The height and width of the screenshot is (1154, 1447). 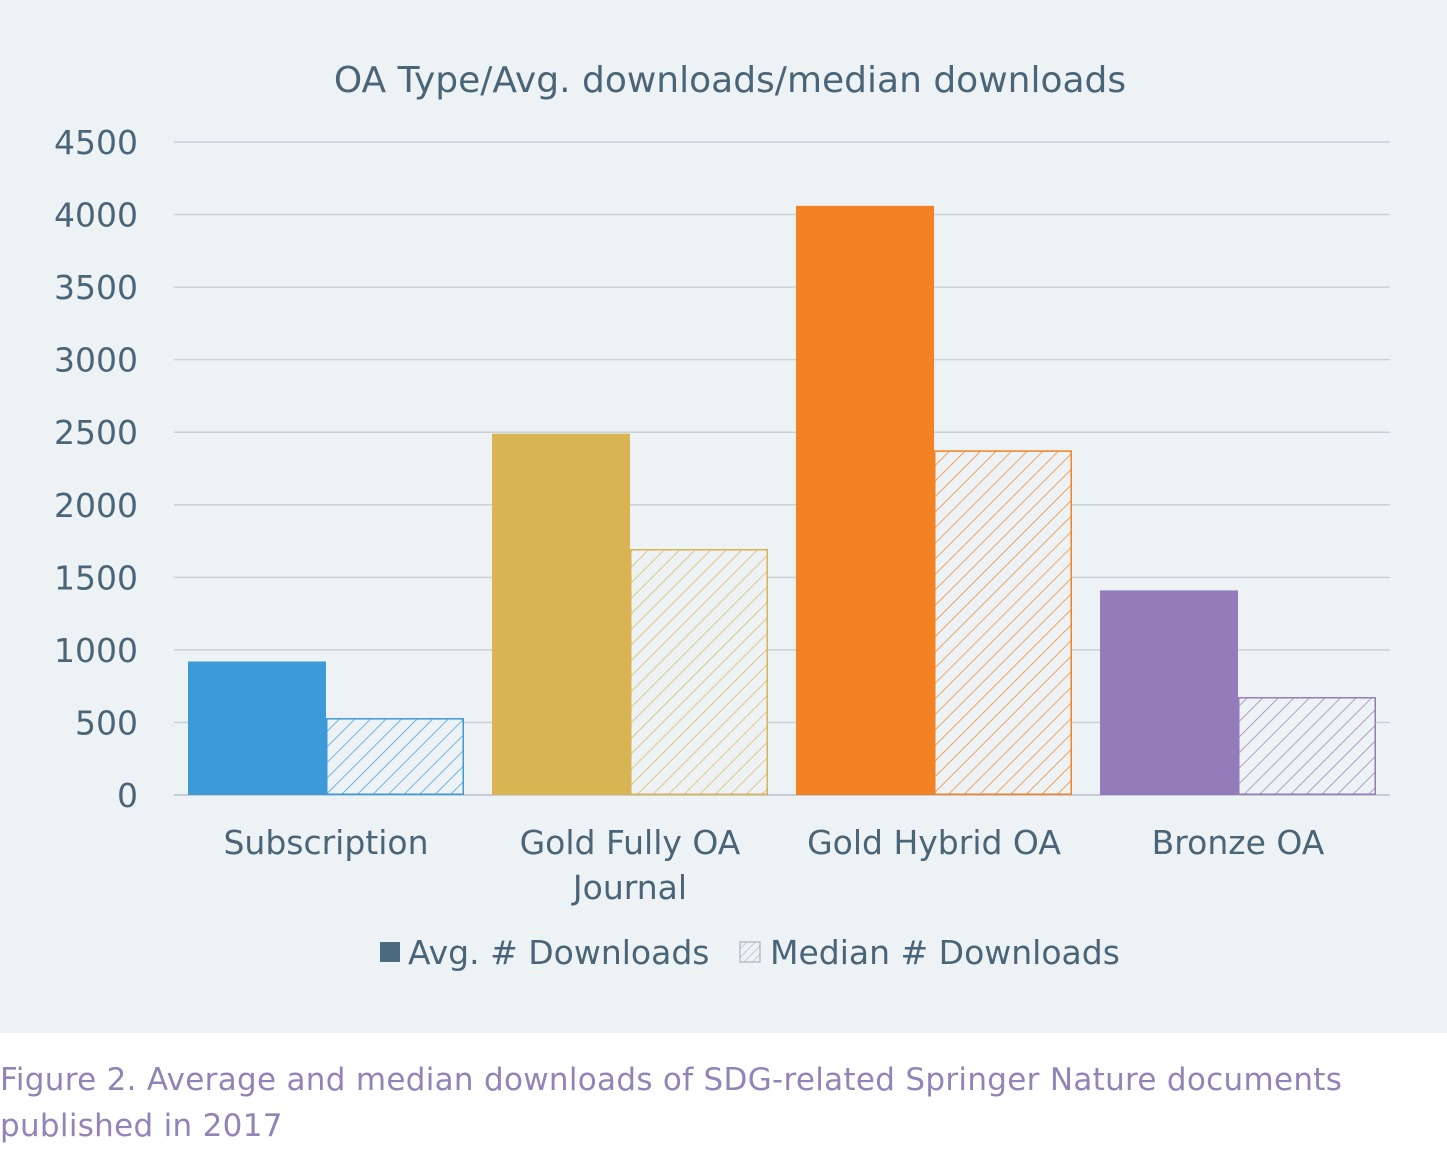 I want to click on x-category-label: Gold Hybrid OA, so click(x=934, y=842).